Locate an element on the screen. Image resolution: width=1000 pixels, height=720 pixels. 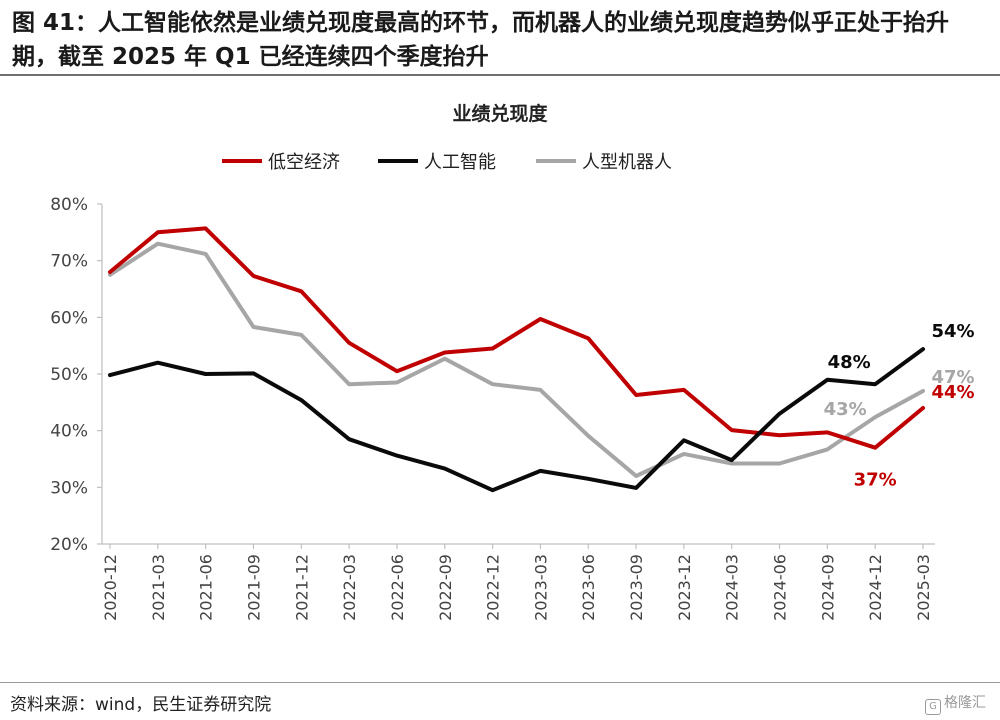
chart-legend: 低空经济 人工智能 人型机器人 is located at coordinates (447, 162).